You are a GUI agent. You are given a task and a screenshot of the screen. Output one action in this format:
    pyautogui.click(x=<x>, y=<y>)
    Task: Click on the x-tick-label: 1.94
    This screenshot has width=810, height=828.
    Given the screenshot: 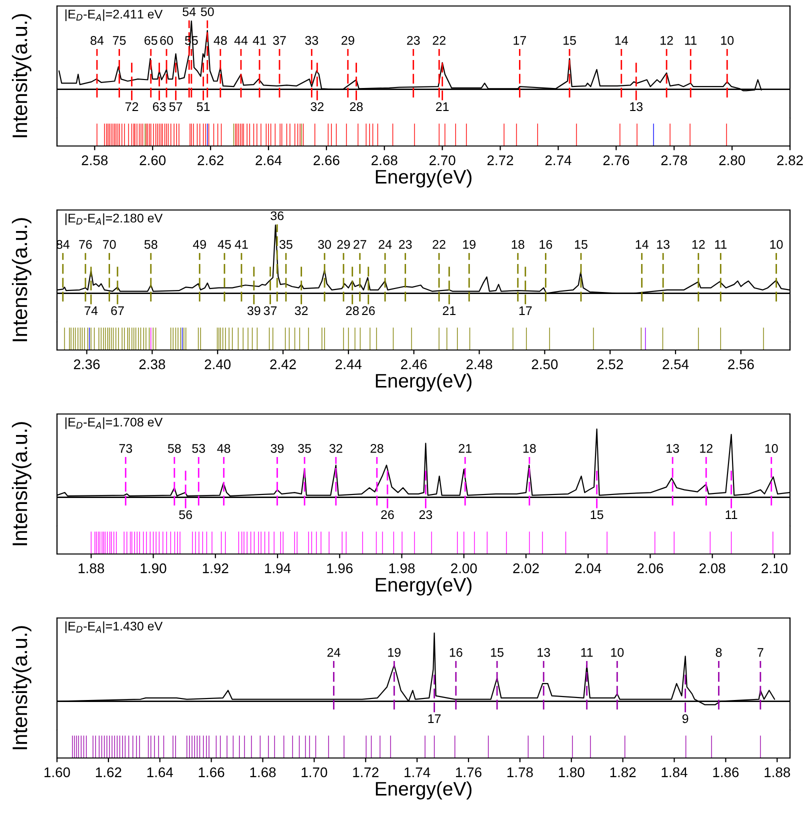 What is the action you would take?
    pyautogui.click(x=278, y=568)
    